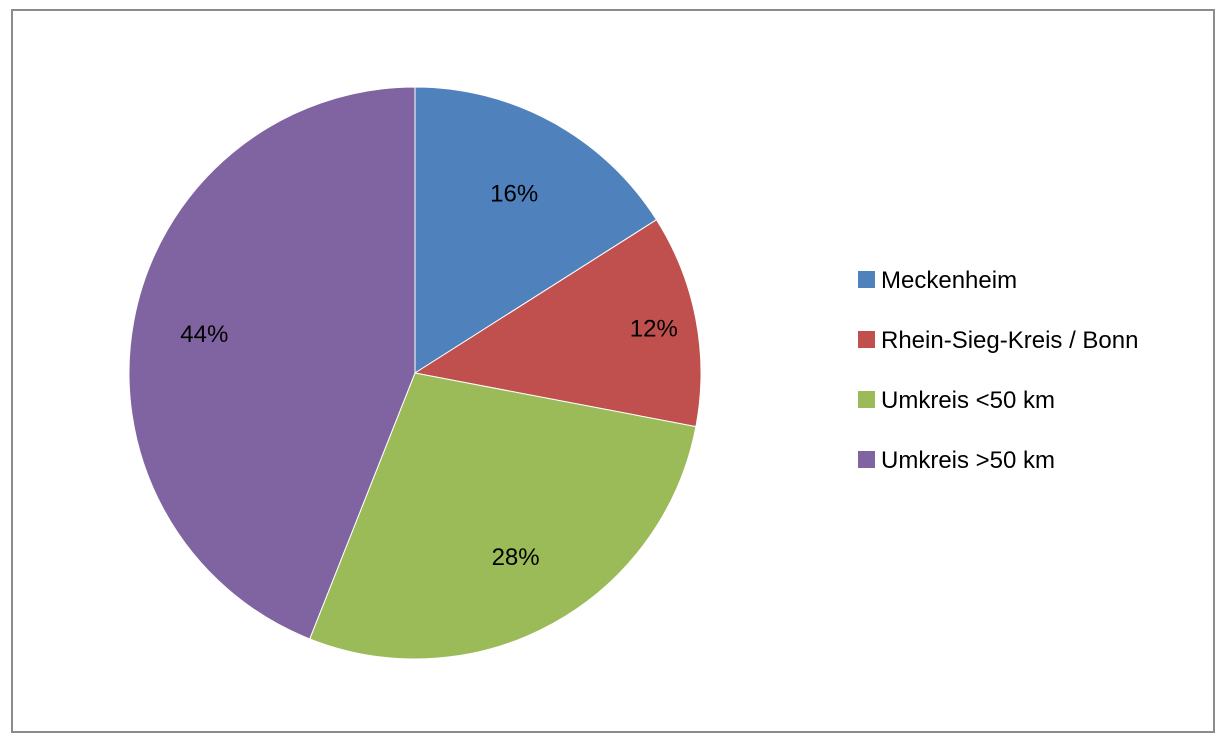 This screenshot has width=1226, height=740. I want to click on data-label-umkreis-50-km: 44%, so click(204, 334).